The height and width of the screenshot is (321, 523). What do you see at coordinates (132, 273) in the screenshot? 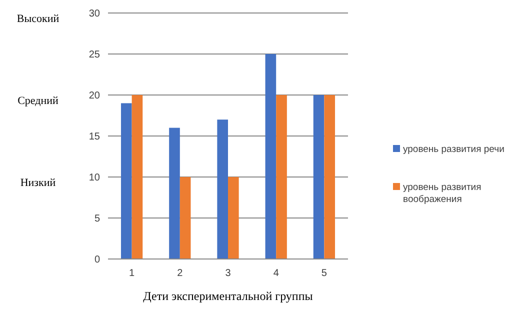
I see `x-tick-label: 1` at bounding box center [132, 273].